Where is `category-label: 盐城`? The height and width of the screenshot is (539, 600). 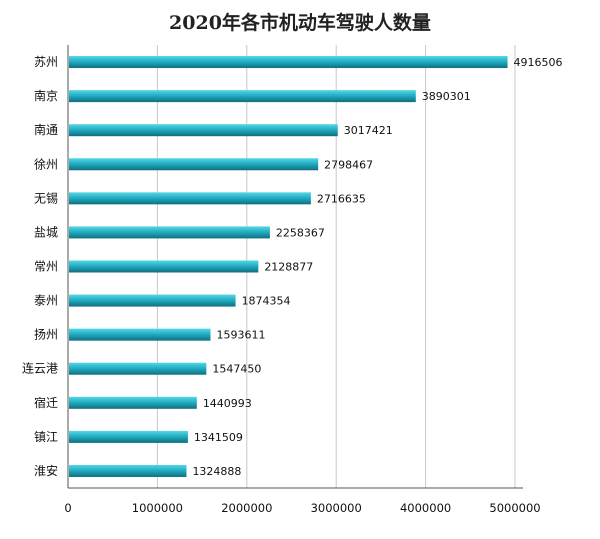 category-label: 盐城 is located at coordinates (46, 232).